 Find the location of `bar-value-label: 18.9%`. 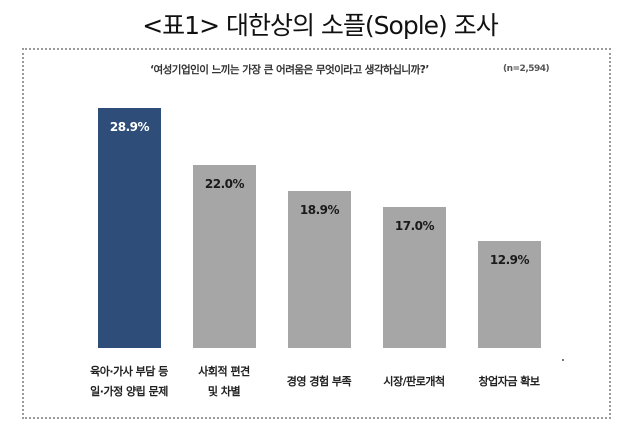

bar-value-label: 18.9% is located at coordinates (319, 210).